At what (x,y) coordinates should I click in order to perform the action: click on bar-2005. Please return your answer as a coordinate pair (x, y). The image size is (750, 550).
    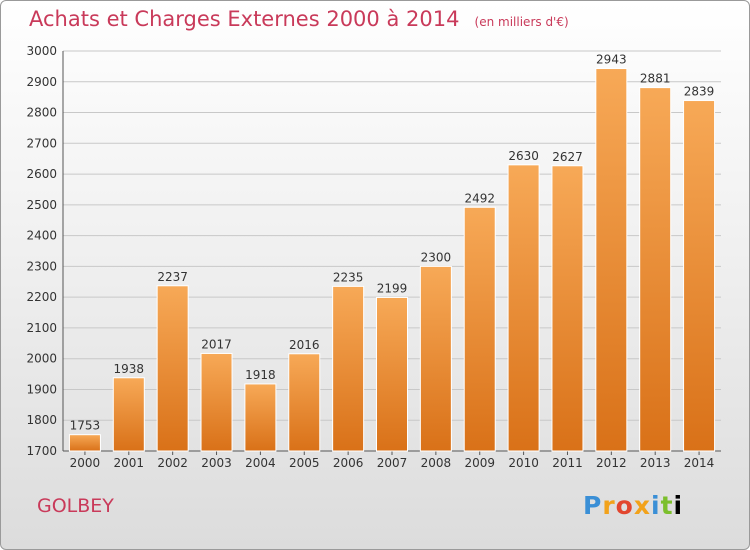
    Looking at the image, I should click on (304, 402).